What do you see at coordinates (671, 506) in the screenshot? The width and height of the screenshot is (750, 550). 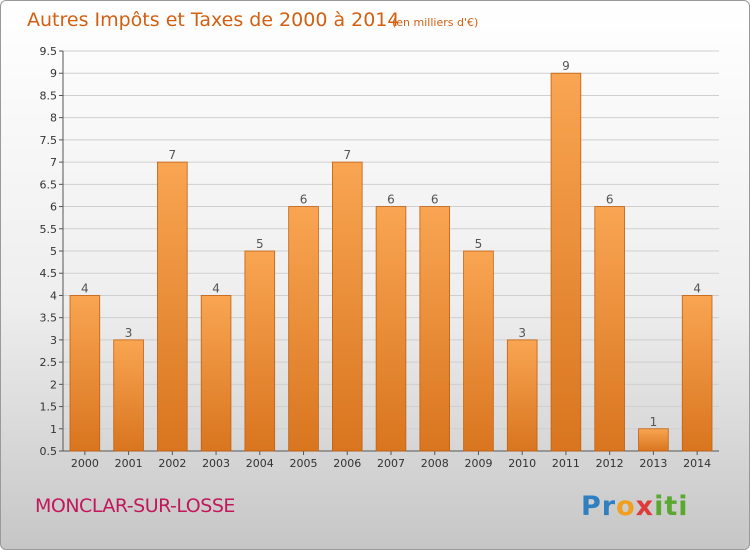 I see `logo-part: iti` at bounding box center [671, 506].